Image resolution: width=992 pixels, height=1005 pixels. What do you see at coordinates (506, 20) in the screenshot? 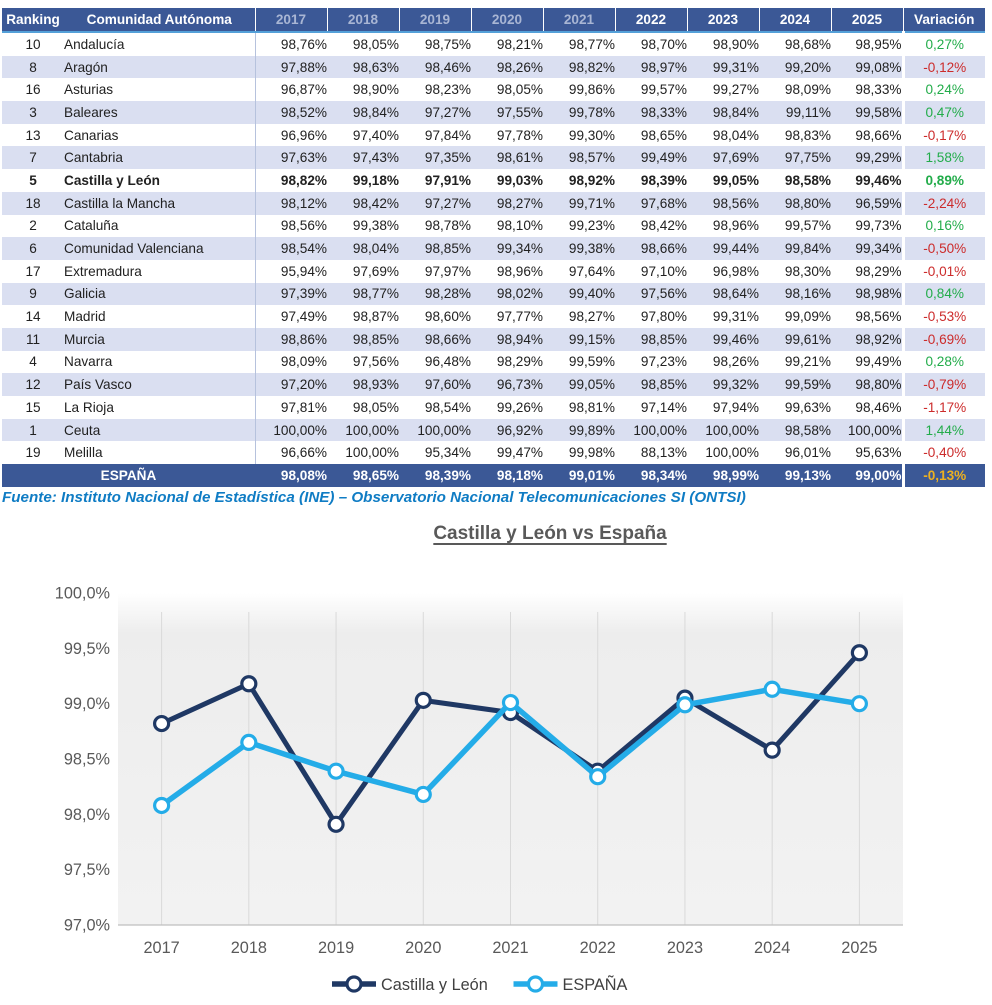
I see `column-header-2020: 2020` at bounding box center [506, 20].